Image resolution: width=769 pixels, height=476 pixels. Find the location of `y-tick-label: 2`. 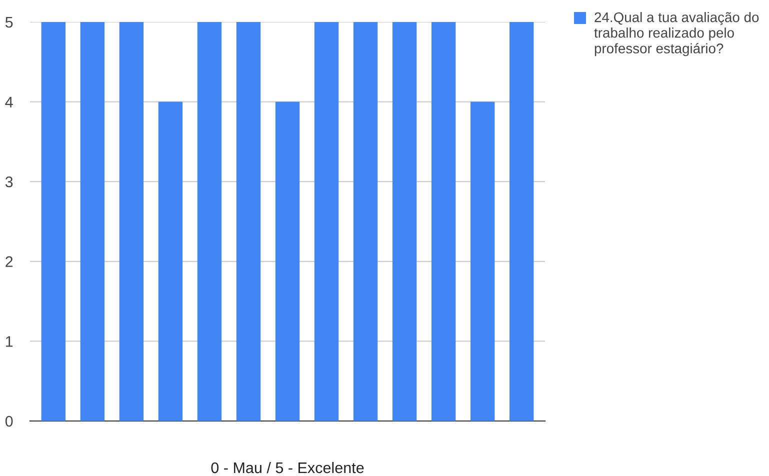

y-tick-label: 2 is located at coordinates (9, 261).